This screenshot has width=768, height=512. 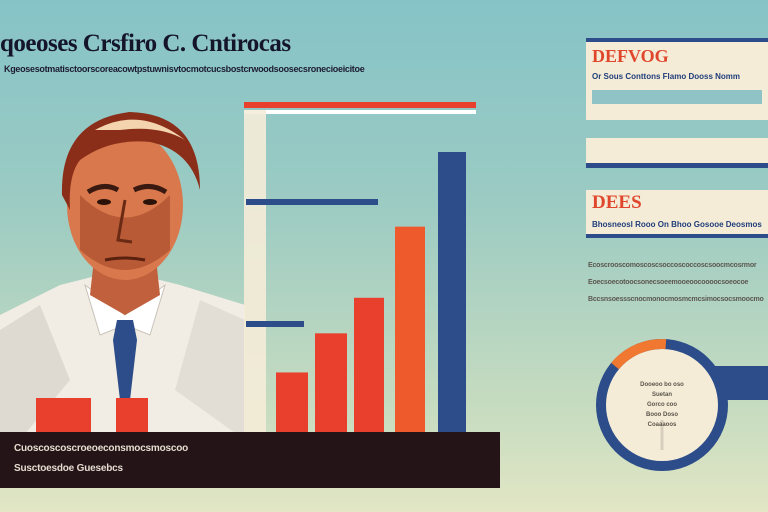 What do you see at coordinates (617, 202) in the screenshot?
I see `card2-heading: DEES` at bounding box center [617, 202].